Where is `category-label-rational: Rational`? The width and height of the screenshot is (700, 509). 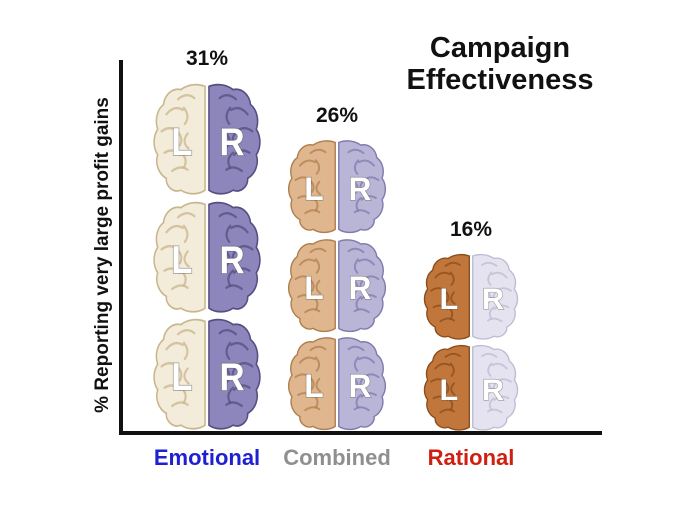 category-label-rational: Rational is located at coordinates (471, 457).